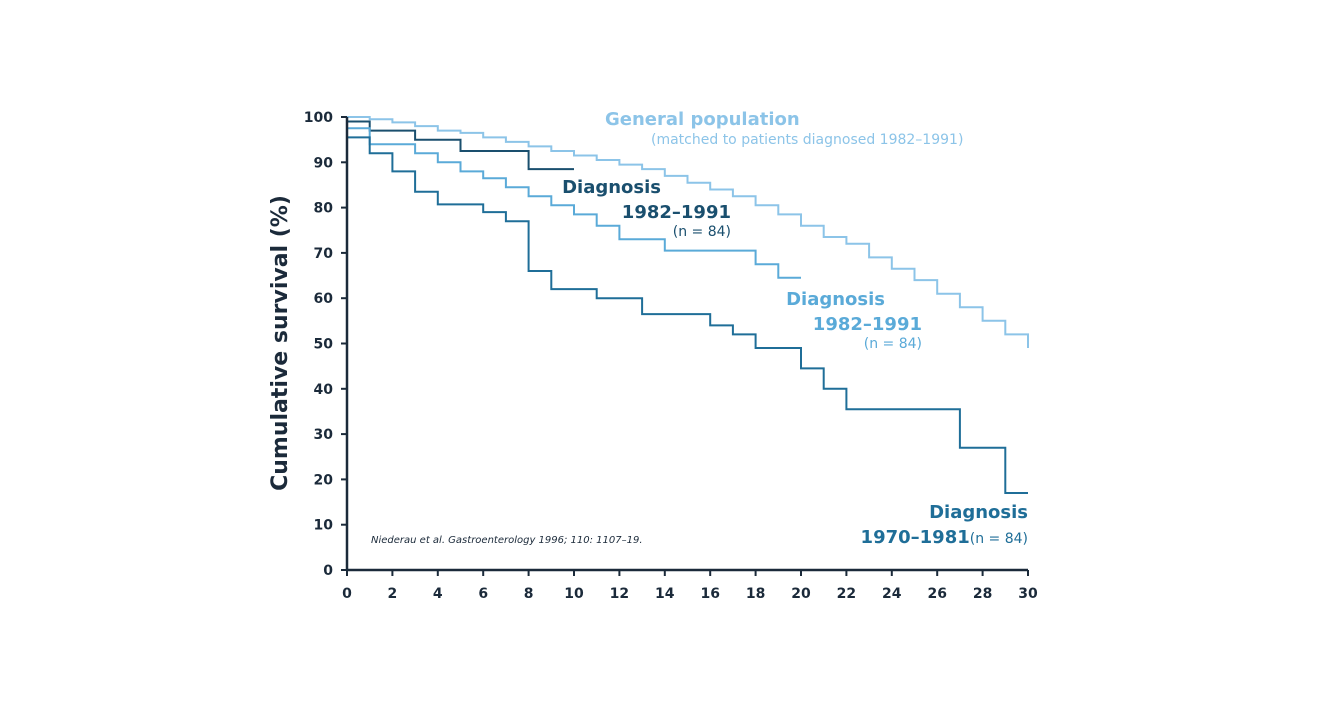  Describe the element at coordinates (438, 594) in the screenshot. I see `x-tick-label-4: 4` at that location.